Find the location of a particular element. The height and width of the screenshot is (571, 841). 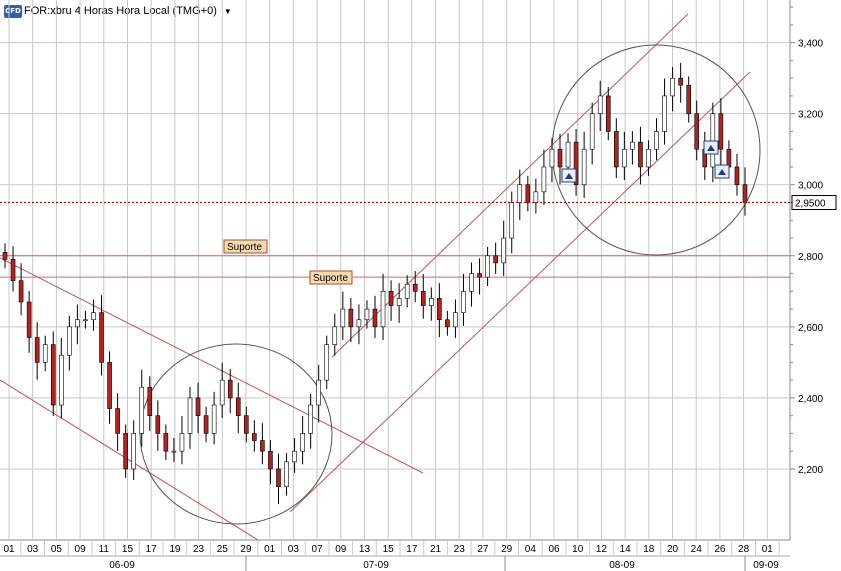

x-tick-label: 01 is located at coordinates (9, 549).